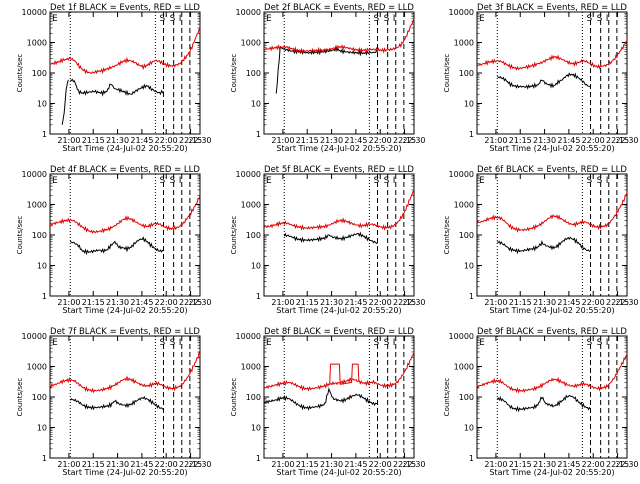 Image resolution: width=640 pixels, height=484 pixels. What do you see at coordinates (125, 170) in the screenshot?
I see `plot-title: Det 4f BLACK = Events, RED = LLD` at bounding box center [125, 170].